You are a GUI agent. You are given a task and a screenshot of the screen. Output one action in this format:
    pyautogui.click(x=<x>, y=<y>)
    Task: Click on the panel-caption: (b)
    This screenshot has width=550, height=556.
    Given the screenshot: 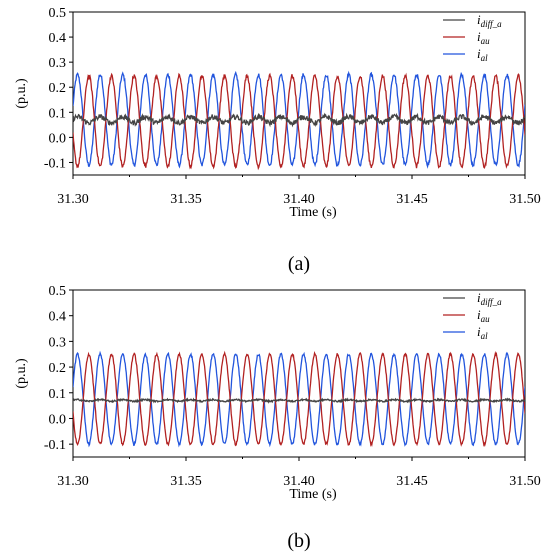 What is the action you would take?
    pyautogui.click(x=298, y=541)
    